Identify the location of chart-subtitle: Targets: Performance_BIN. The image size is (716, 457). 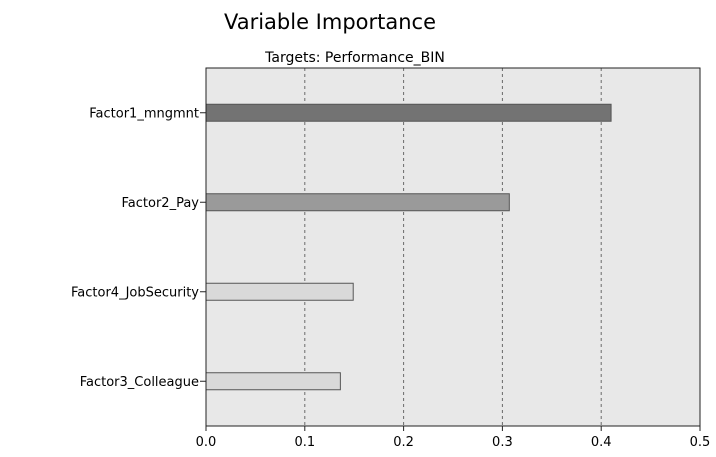
(354, 58).